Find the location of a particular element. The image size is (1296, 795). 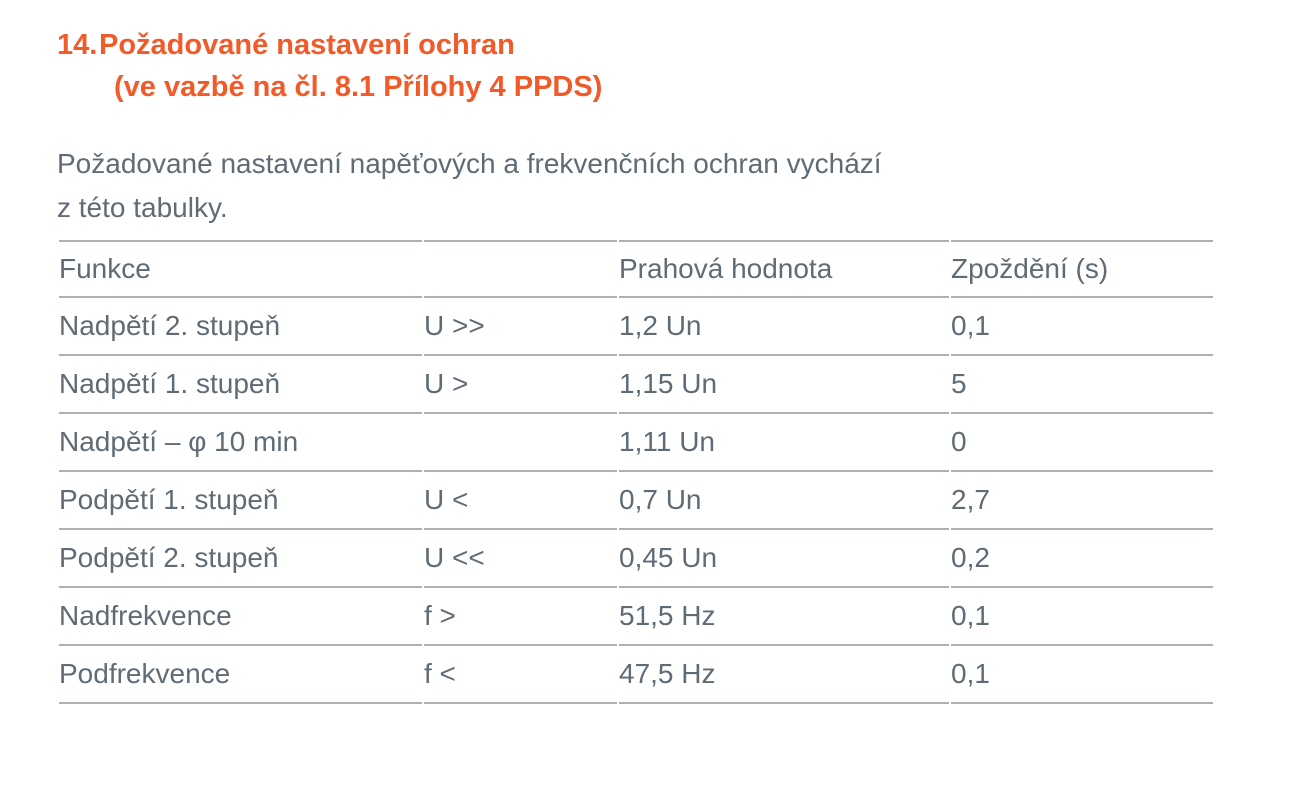

section-number: 14. is located at coordinates (77, 45).